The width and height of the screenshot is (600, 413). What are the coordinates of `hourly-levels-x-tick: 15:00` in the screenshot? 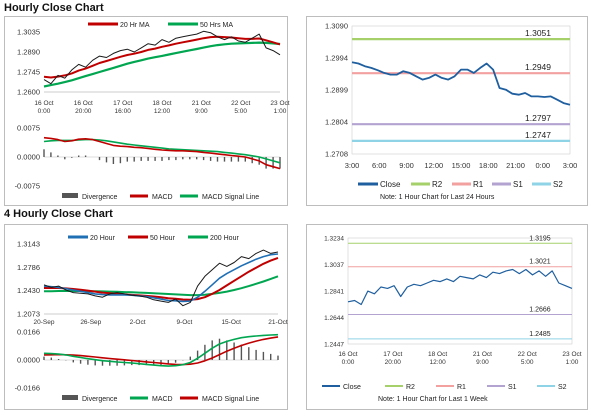 It's located at (461, 165).